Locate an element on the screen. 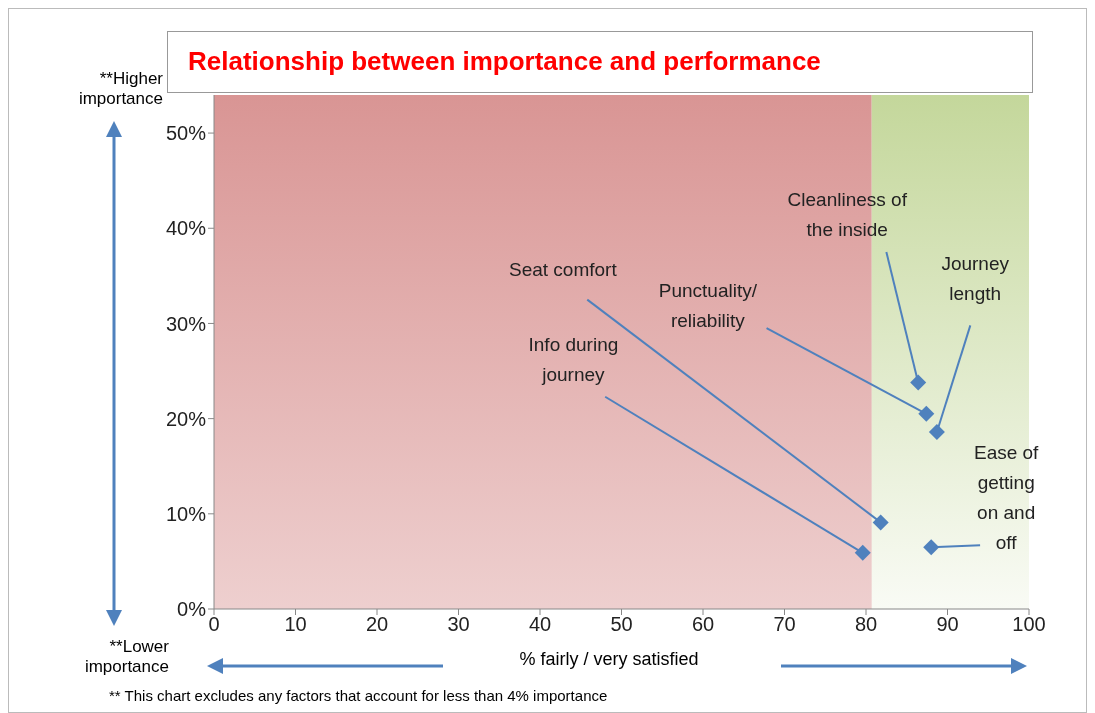 This screenshot has height=713, width=1095. annotation: Seat comfort is located at coordinates (563, 269).